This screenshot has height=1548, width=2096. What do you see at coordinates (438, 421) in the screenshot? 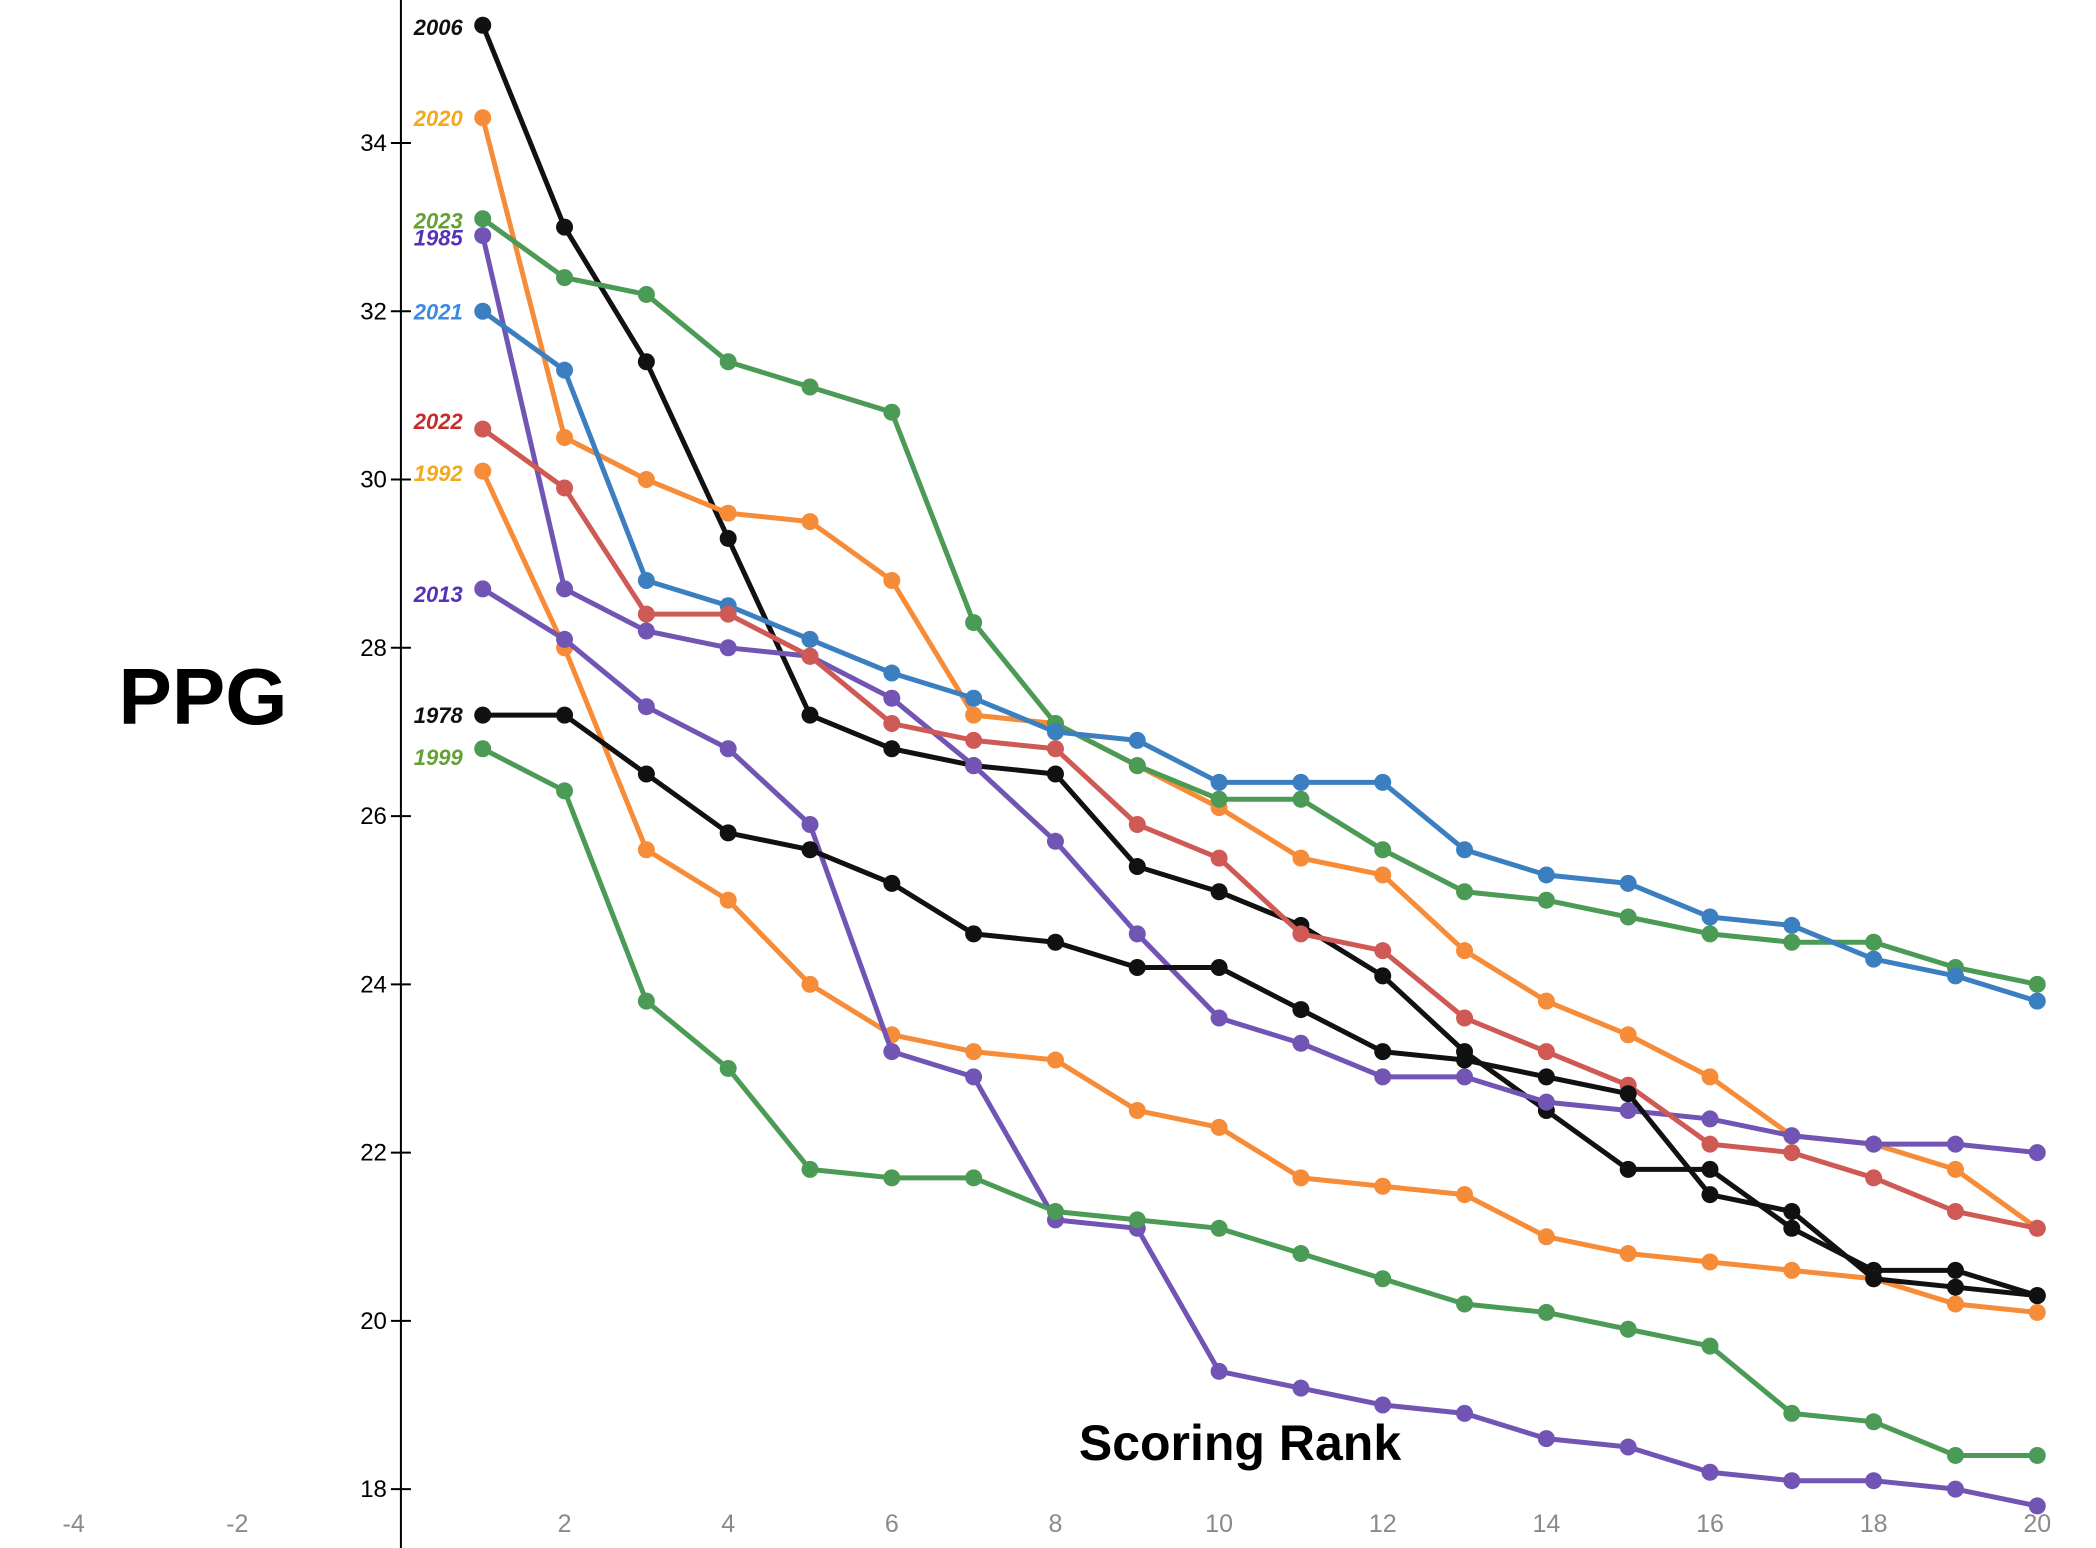
I see `series-label: 2022` at bounding box center [438, 421].